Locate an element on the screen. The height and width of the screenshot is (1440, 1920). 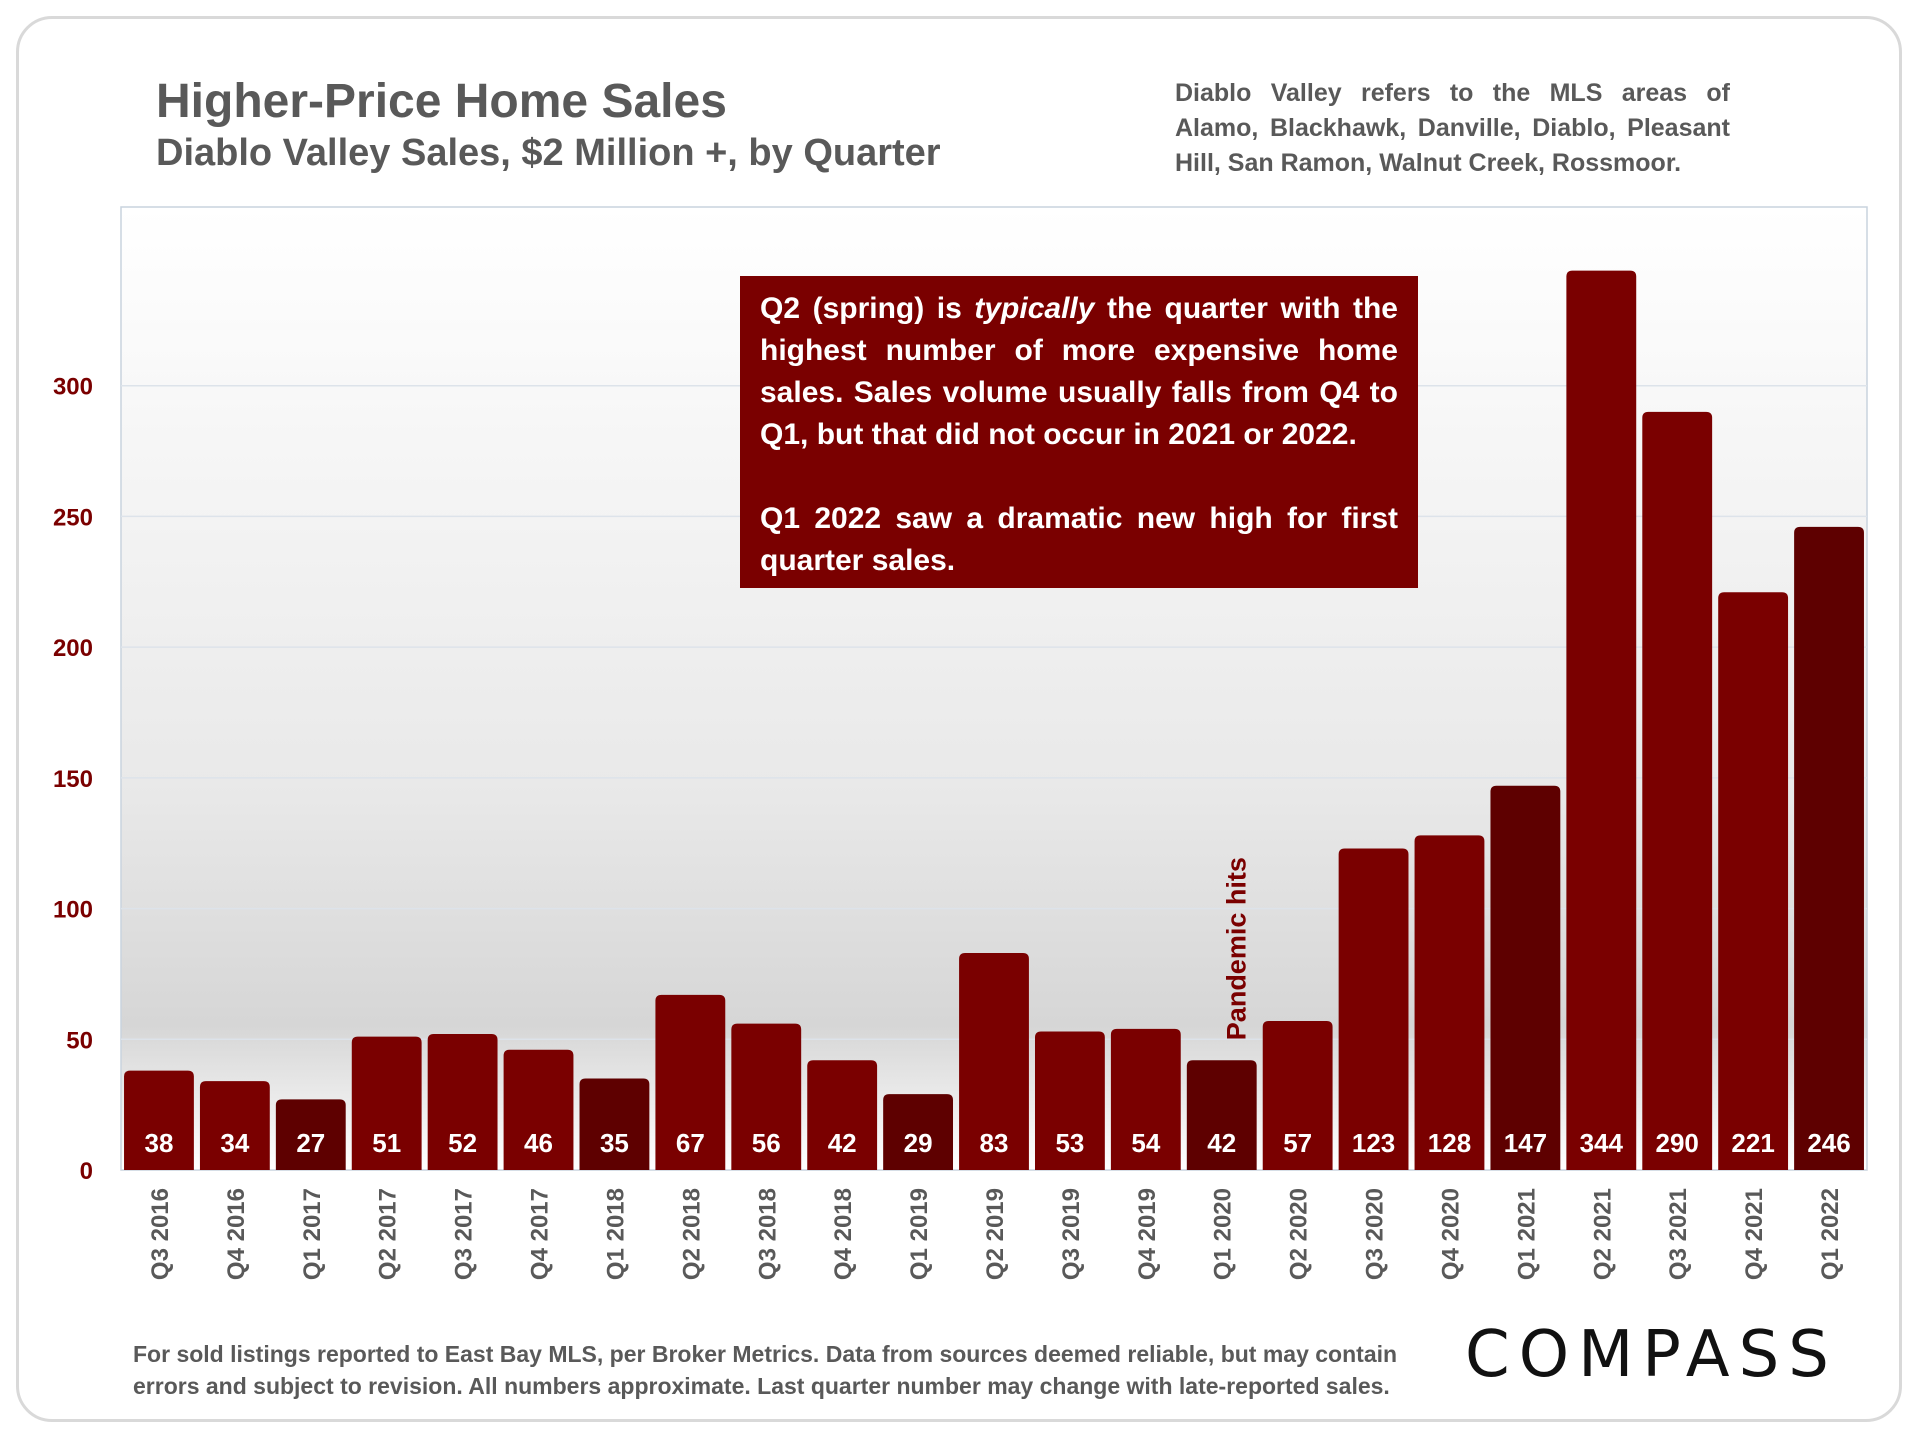
x-tick-label: Q3 2021 is located at coordinates (1678, 1234).